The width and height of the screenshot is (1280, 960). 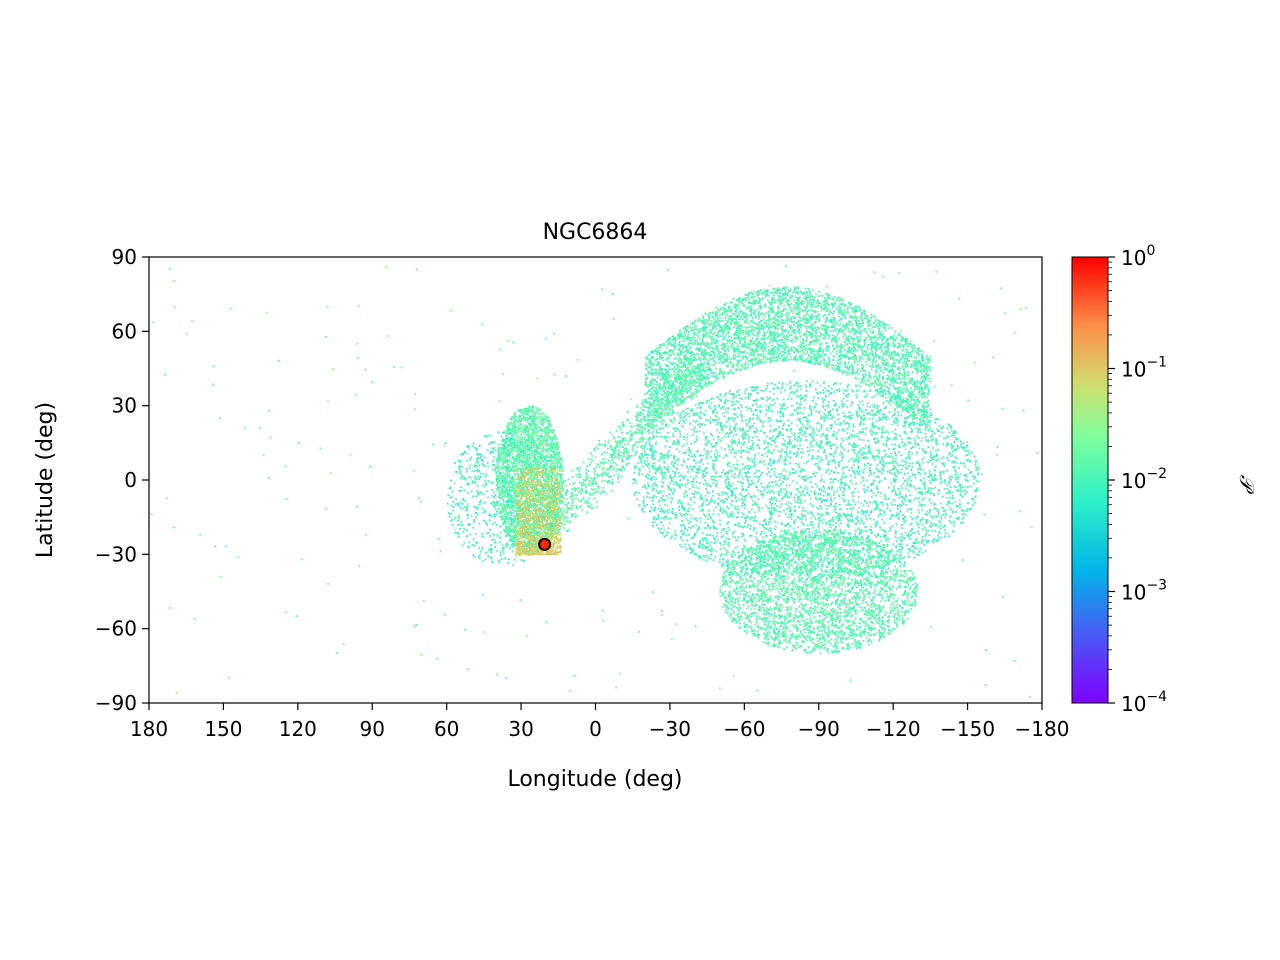 What do you see at coordinates (595, 232) in the screenshot?
I see `chart-title: NGC6864` at bounding box center [595, 232].